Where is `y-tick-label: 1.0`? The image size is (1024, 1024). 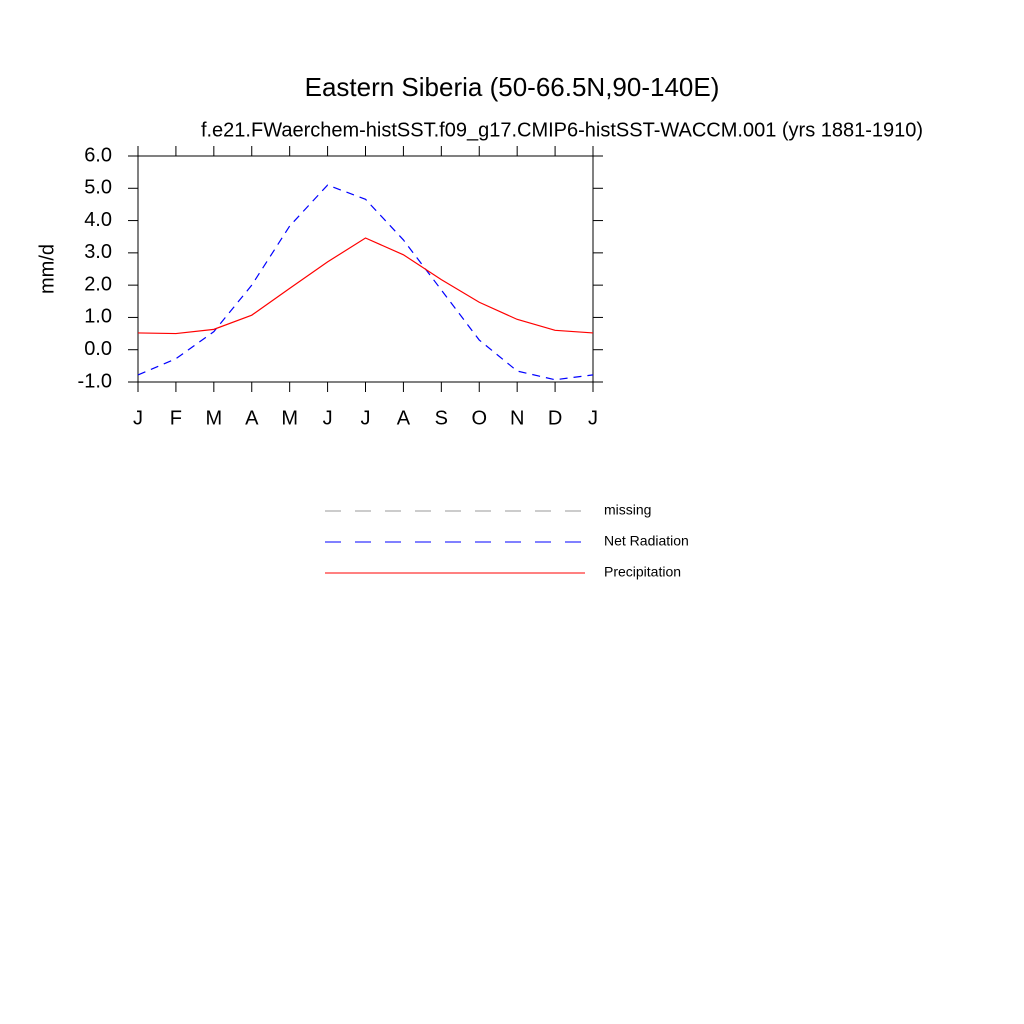
y-tick-label: 1.0 is located at coordinates (98, 317).